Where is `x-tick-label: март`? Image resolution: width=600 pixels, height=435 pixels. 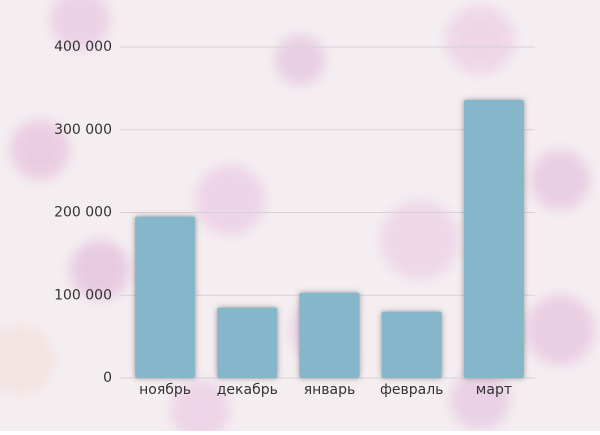 x-tick-label: март is located at coordinates (494, 390).